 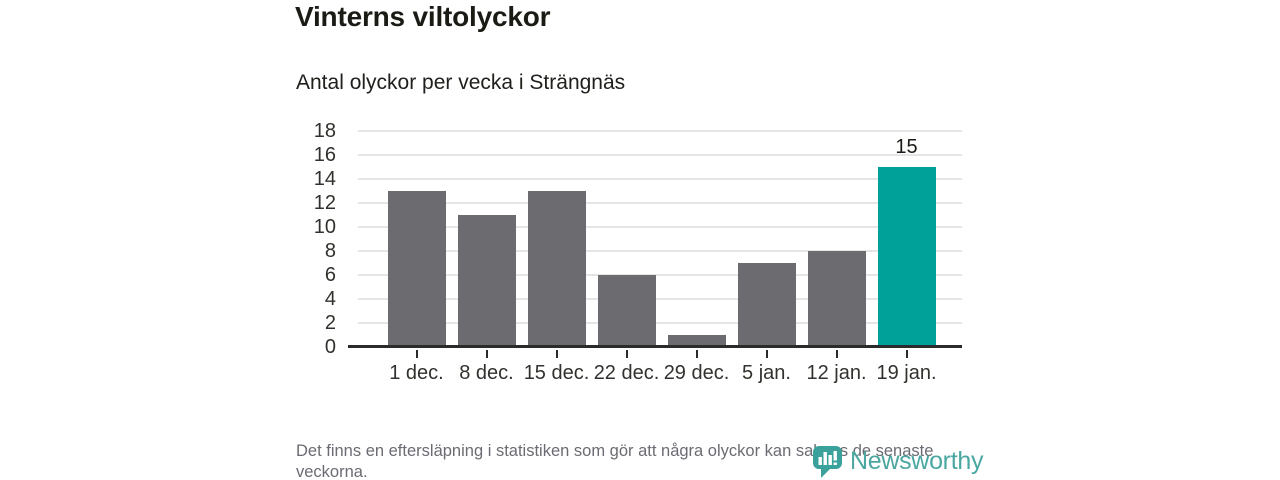 I want to click on y-tick-label: 4, so click(x=330, y=299).